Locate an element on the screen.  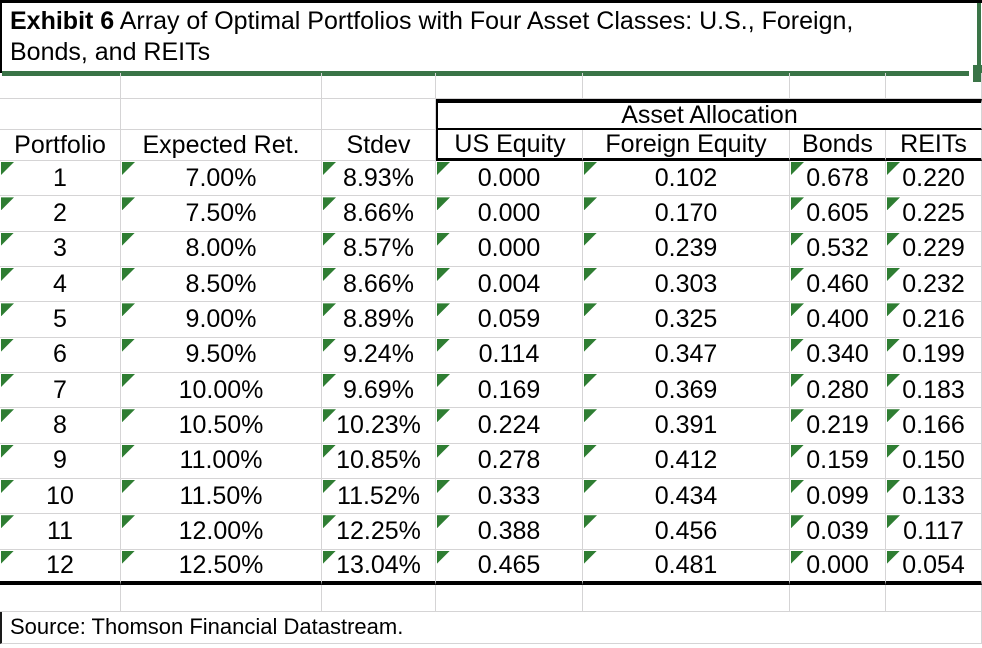
table-cell: 10.85% is located at coordinates (379, 461).